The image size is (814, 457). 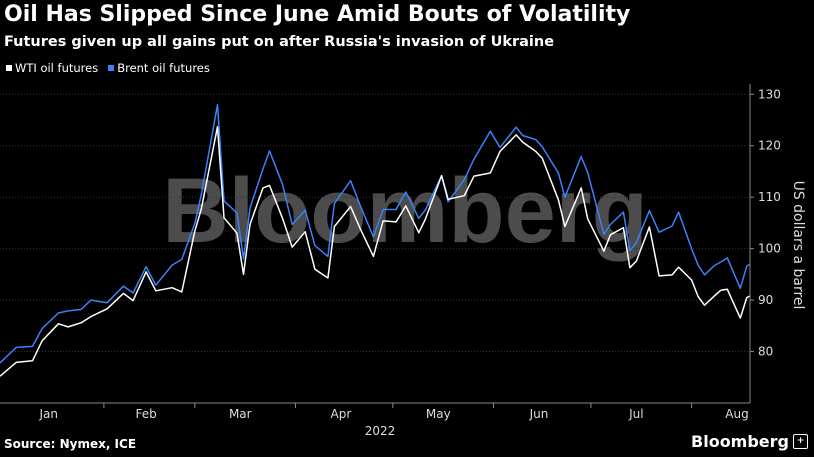 What do you see at coordinates (380, 431) in the screenshot?
I see `x-axis-label: 2022` at bounding box center [380, 431].